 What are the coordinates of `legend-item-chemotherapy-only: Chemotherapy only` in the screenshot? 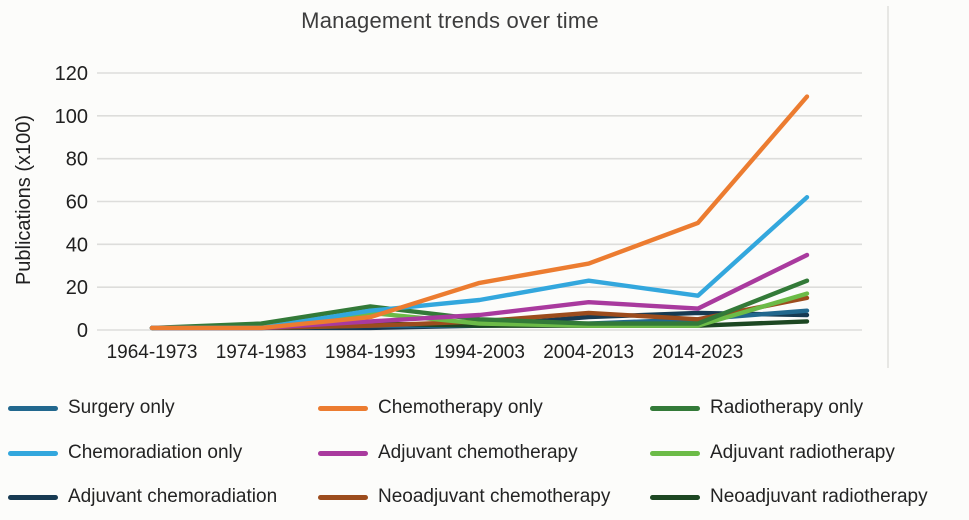 It's located at (430, 408).